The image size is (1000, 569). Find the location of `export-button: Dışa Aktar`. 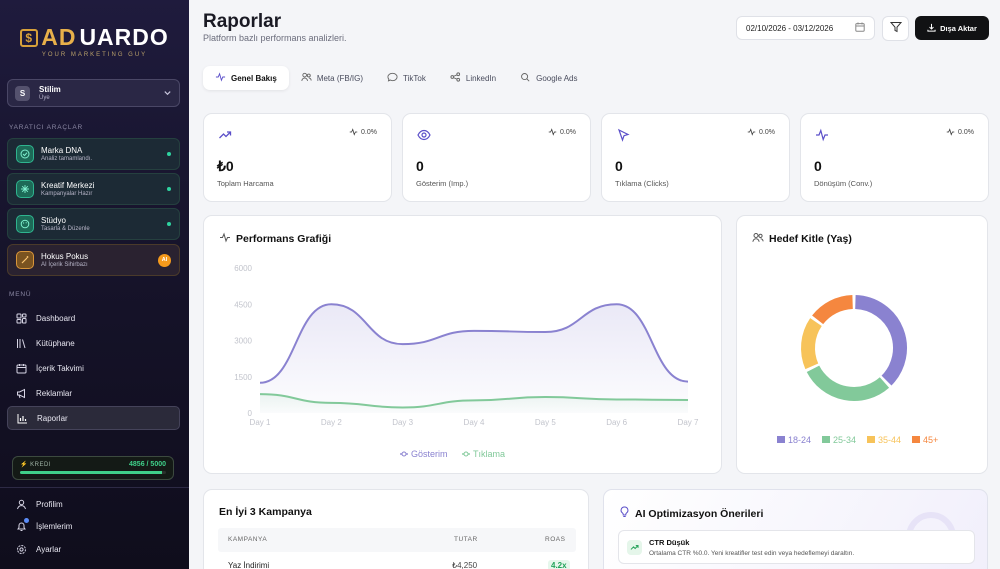

export-button: Dışa Aktar is located at coordinates (952, 28).